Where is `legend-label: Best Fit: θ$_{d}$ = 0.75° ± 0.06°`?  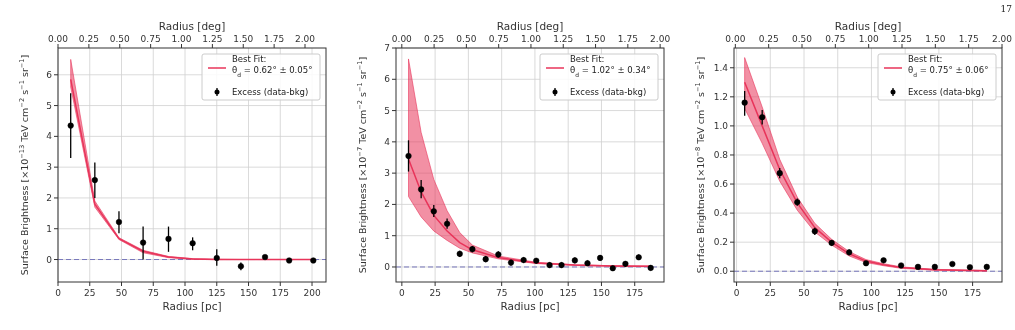
legend-label: Best Fit: θ$_{d}$ = 0.75° ± 0.06° is located at coordinates (948, 66).